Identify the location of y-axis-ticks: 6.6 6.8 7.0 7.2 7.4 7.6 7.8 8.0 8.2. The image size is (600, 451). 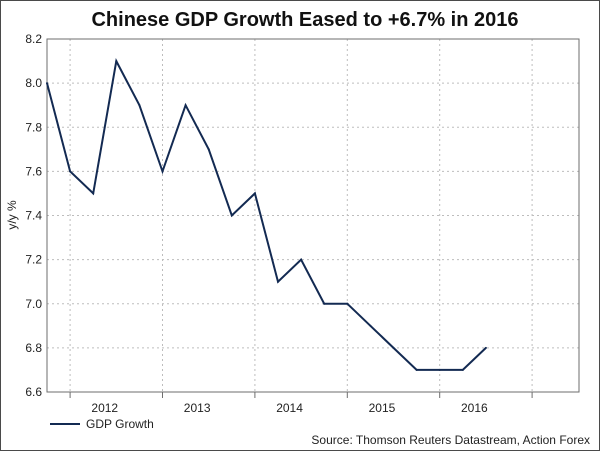
(33, 215).